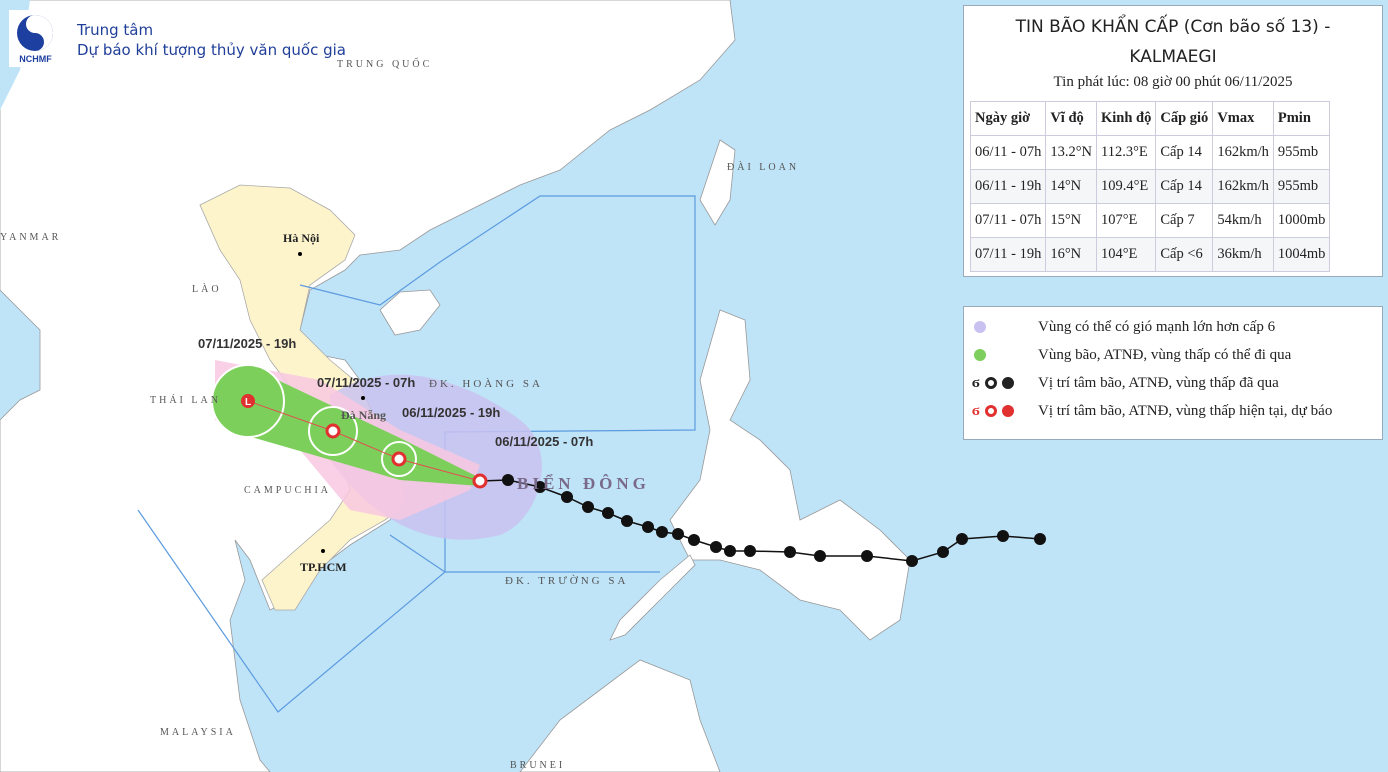  I want to click on label-brunei: BRUNEI, so click(538, 765).